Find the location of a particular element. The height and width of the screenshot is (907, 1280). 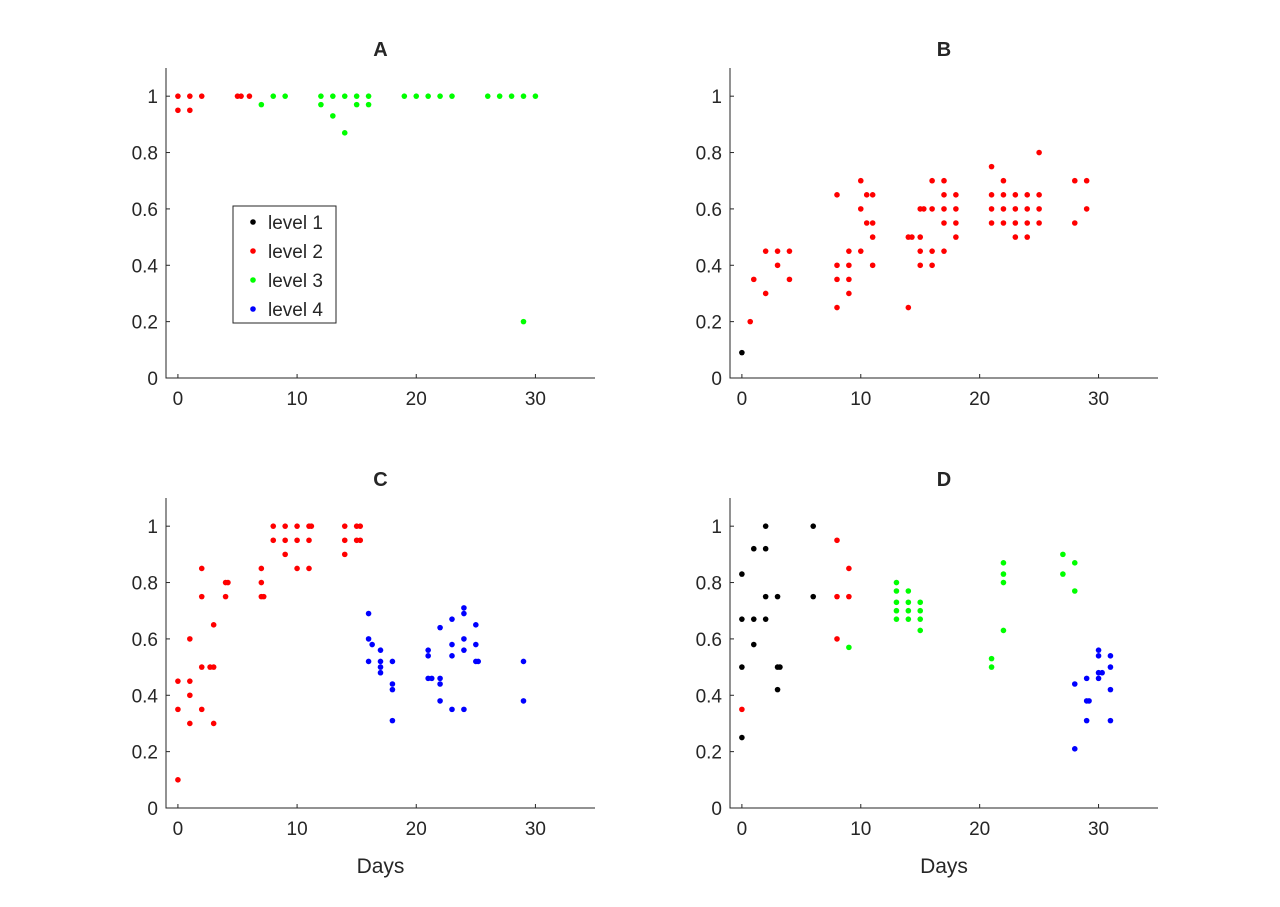

x-tick-label: 0 is located at coordinates (178, 399).